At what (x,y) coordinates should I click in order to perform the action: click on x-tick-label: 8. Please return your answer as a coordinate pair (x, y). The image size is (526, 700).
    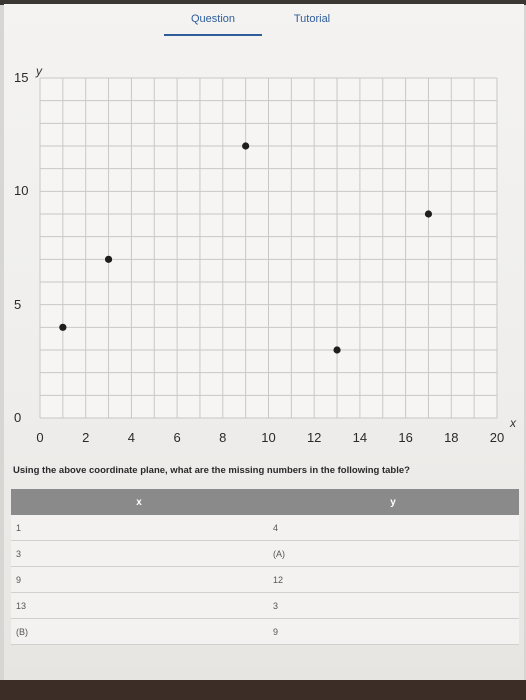
    Looking at the image, I should click on (223, 437).